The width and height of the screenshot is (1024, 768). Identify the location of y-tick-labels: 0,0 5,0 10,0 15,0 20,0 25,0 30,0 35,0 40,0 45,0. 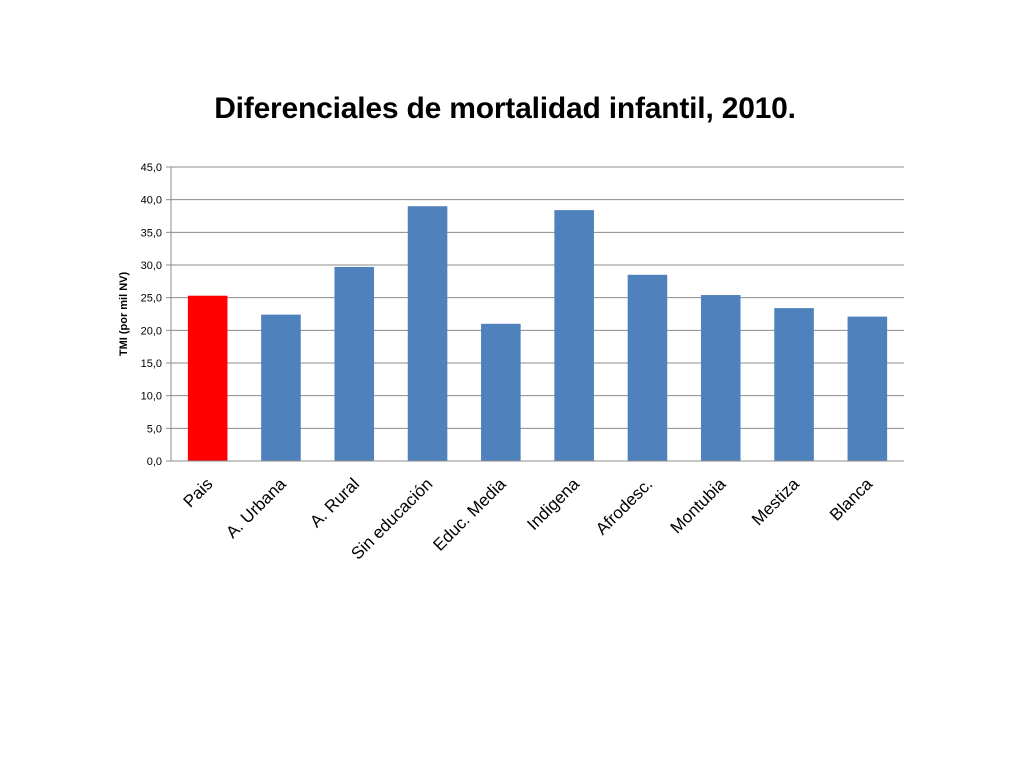
(151, 315).